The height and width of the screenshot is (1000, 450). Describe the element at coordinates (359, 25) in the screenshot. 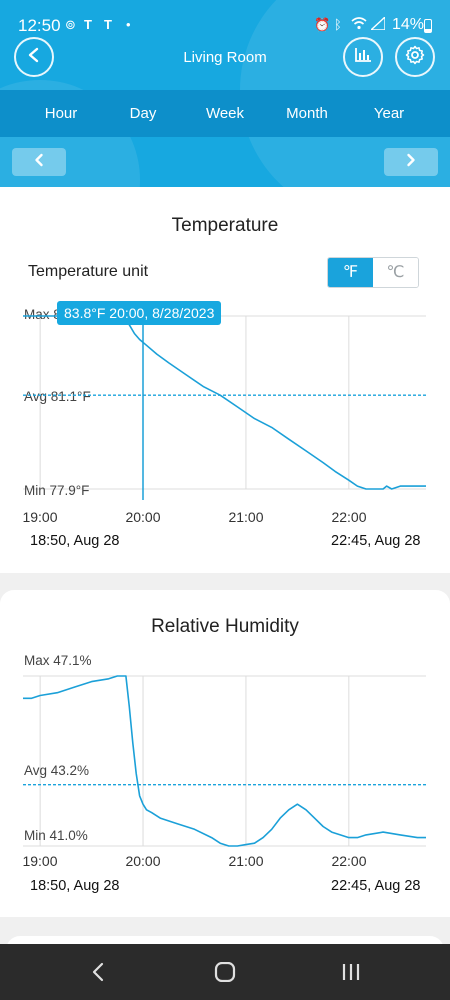

I see `wifi-icon` at that location.